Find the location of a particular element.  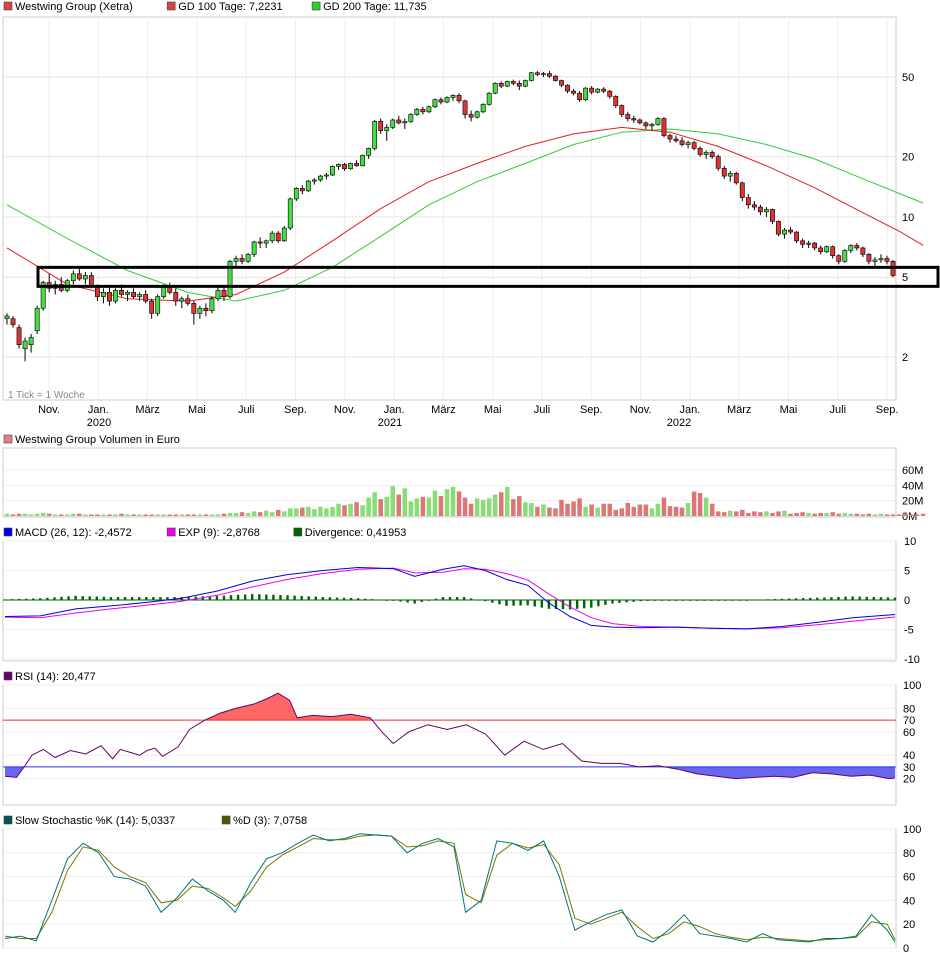

legend-label: Divergence: 0,41953 is located at coordinates (356, 533).